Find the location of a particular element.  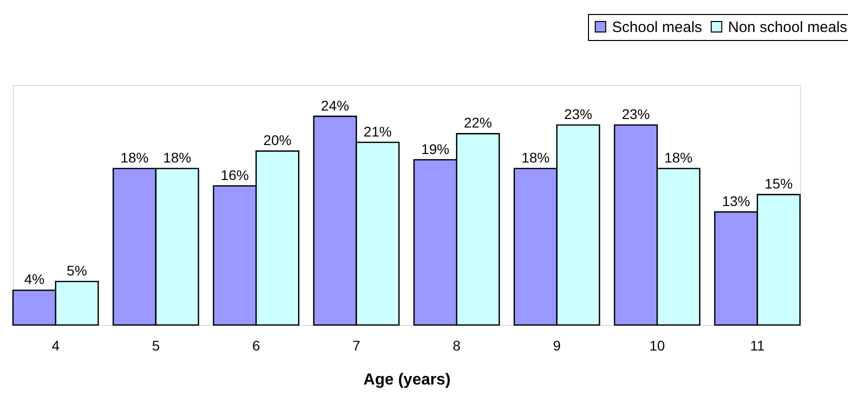

data-label: 15% is located at coordinates (778, 184).